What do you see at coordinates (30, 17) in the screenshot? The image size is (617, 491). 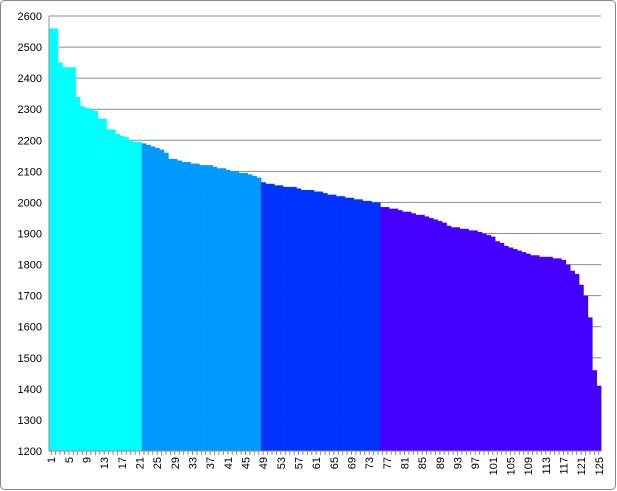 I see `y-tick-label: 2600` at bounding box center [30, 17].